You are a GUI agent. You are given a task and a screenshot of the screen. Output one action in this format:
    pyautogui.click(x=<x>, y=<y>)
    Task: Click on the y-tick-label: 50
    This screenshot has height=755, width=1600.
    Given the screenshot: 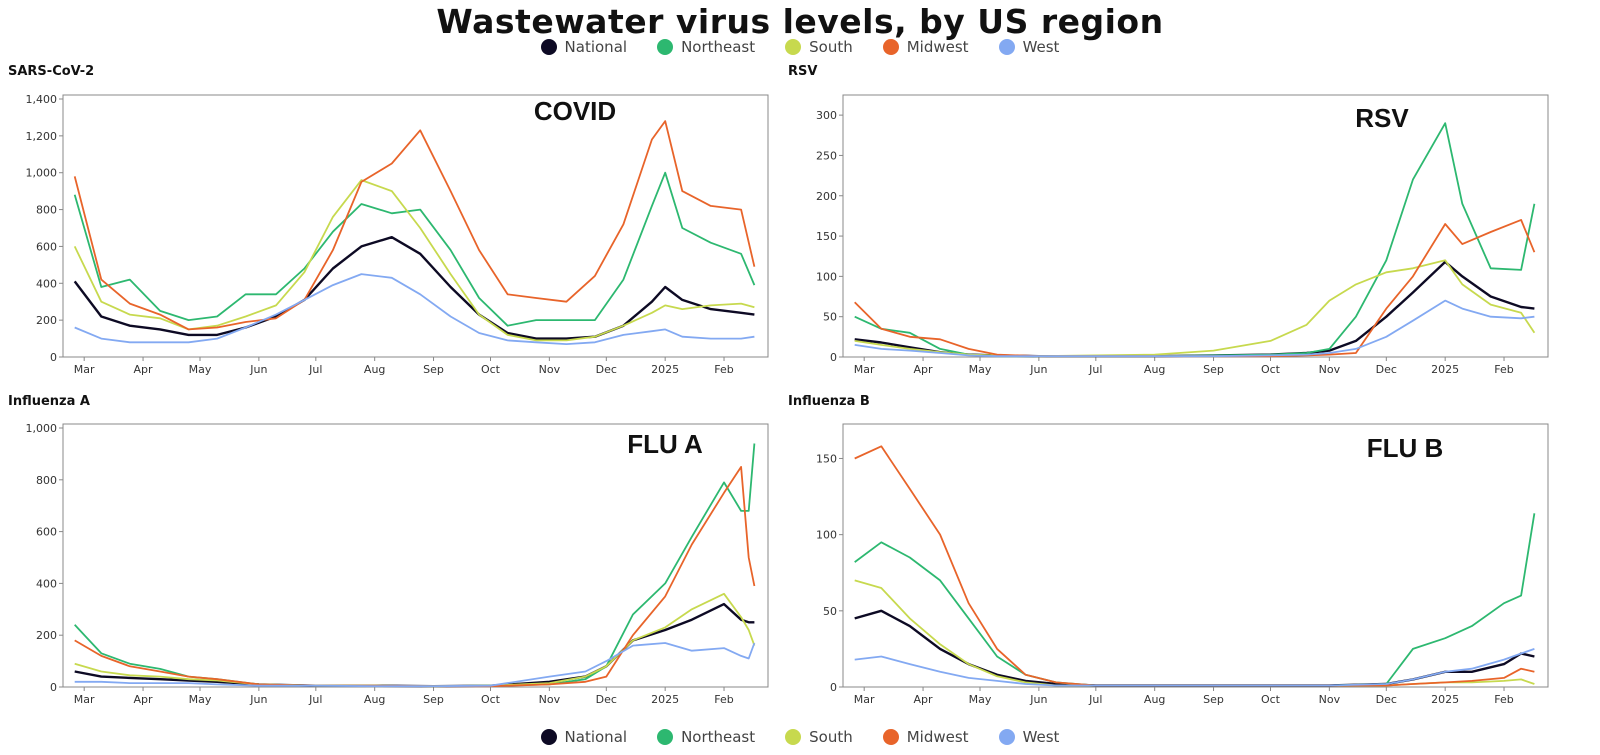 What is the action you would take?
    pyautogui.click(x=830, y=611)
    